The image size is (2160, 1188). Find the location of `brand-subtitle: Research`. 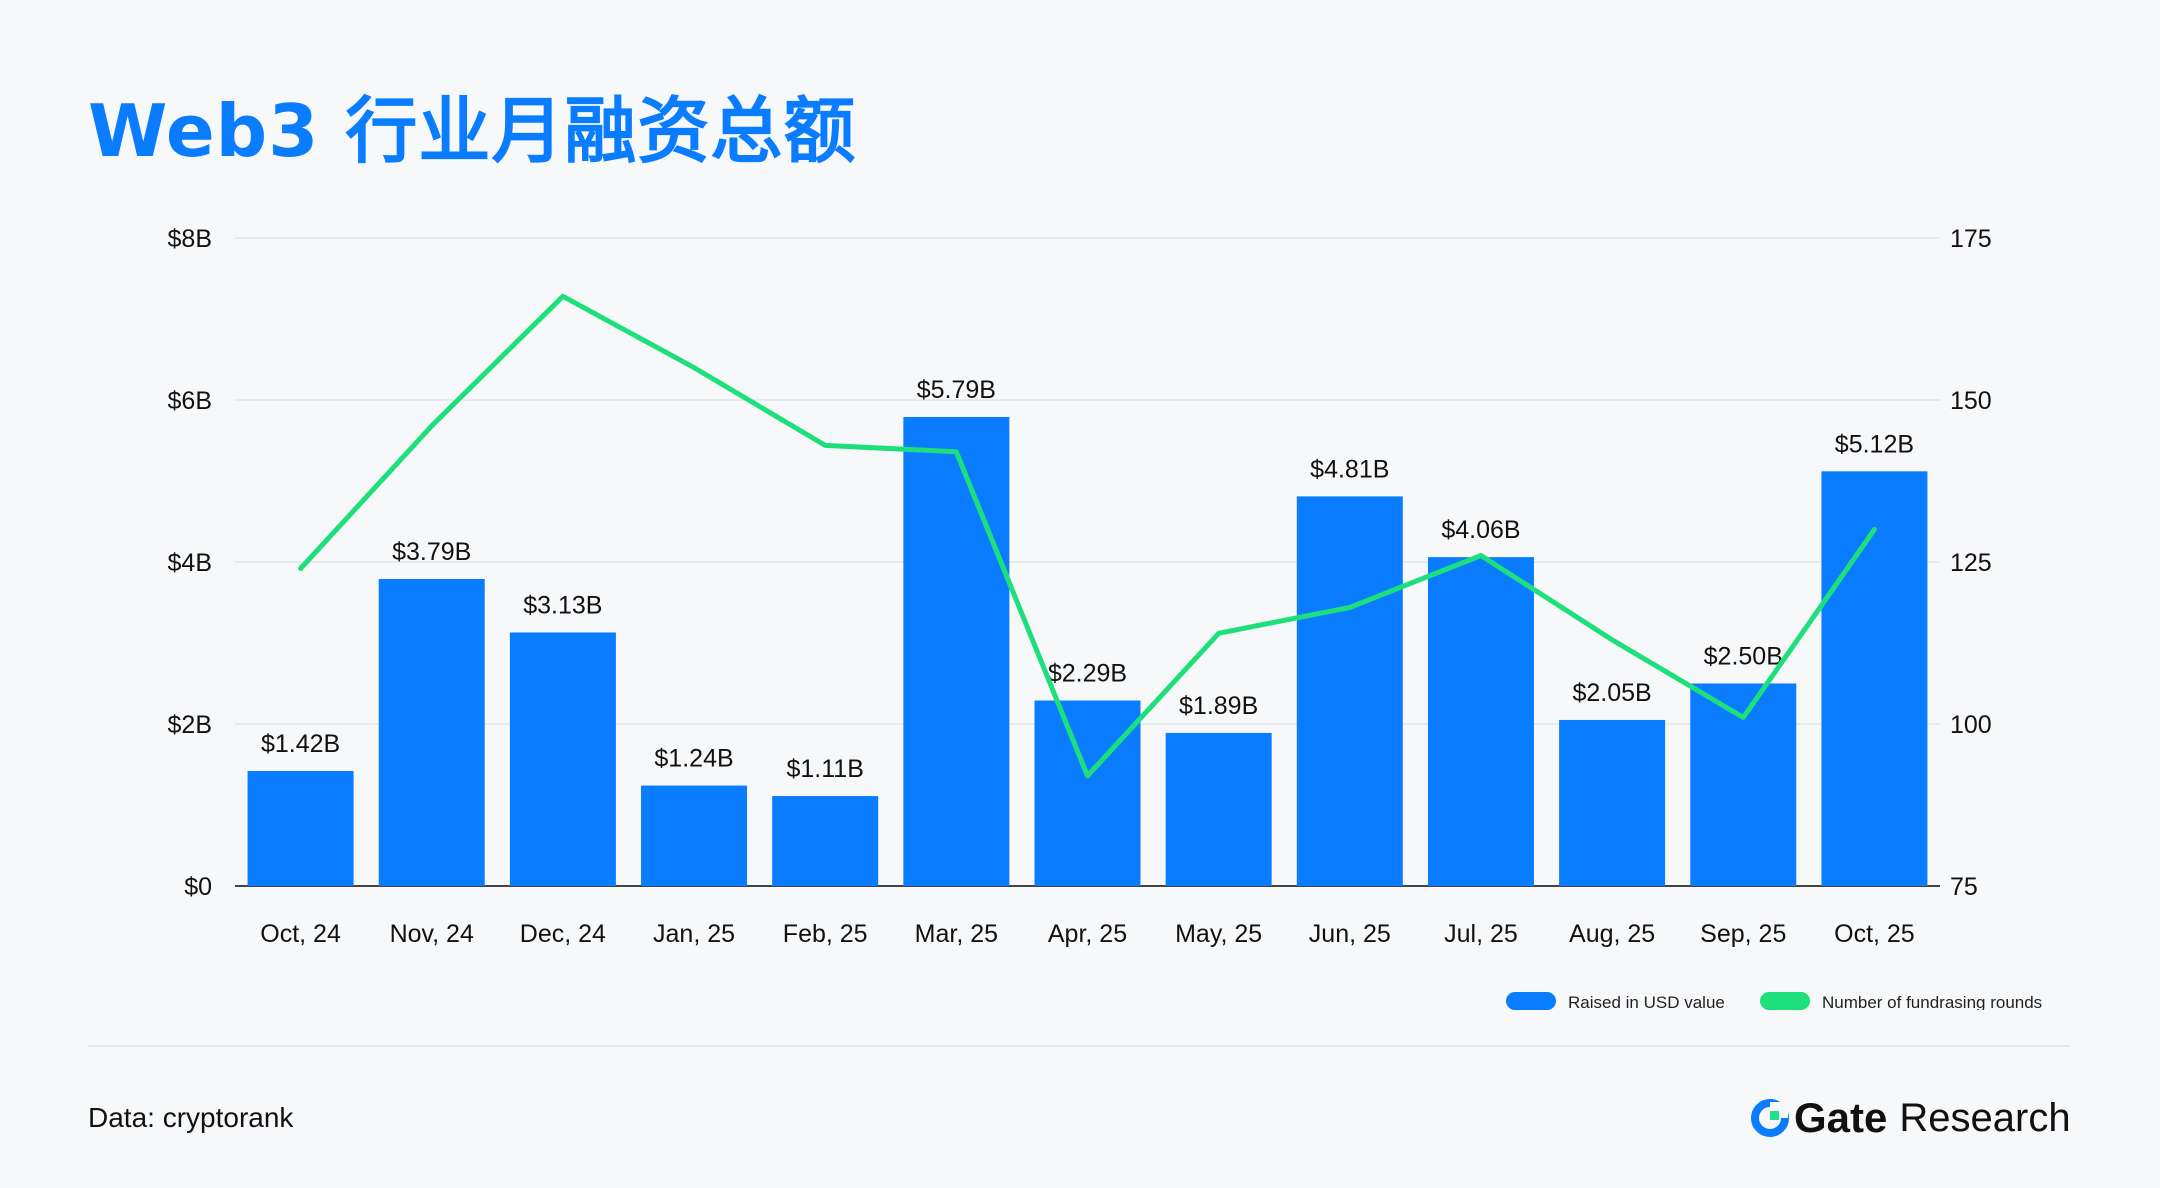

brand-subtitle: Research is located at coordinates (1985, 1117).